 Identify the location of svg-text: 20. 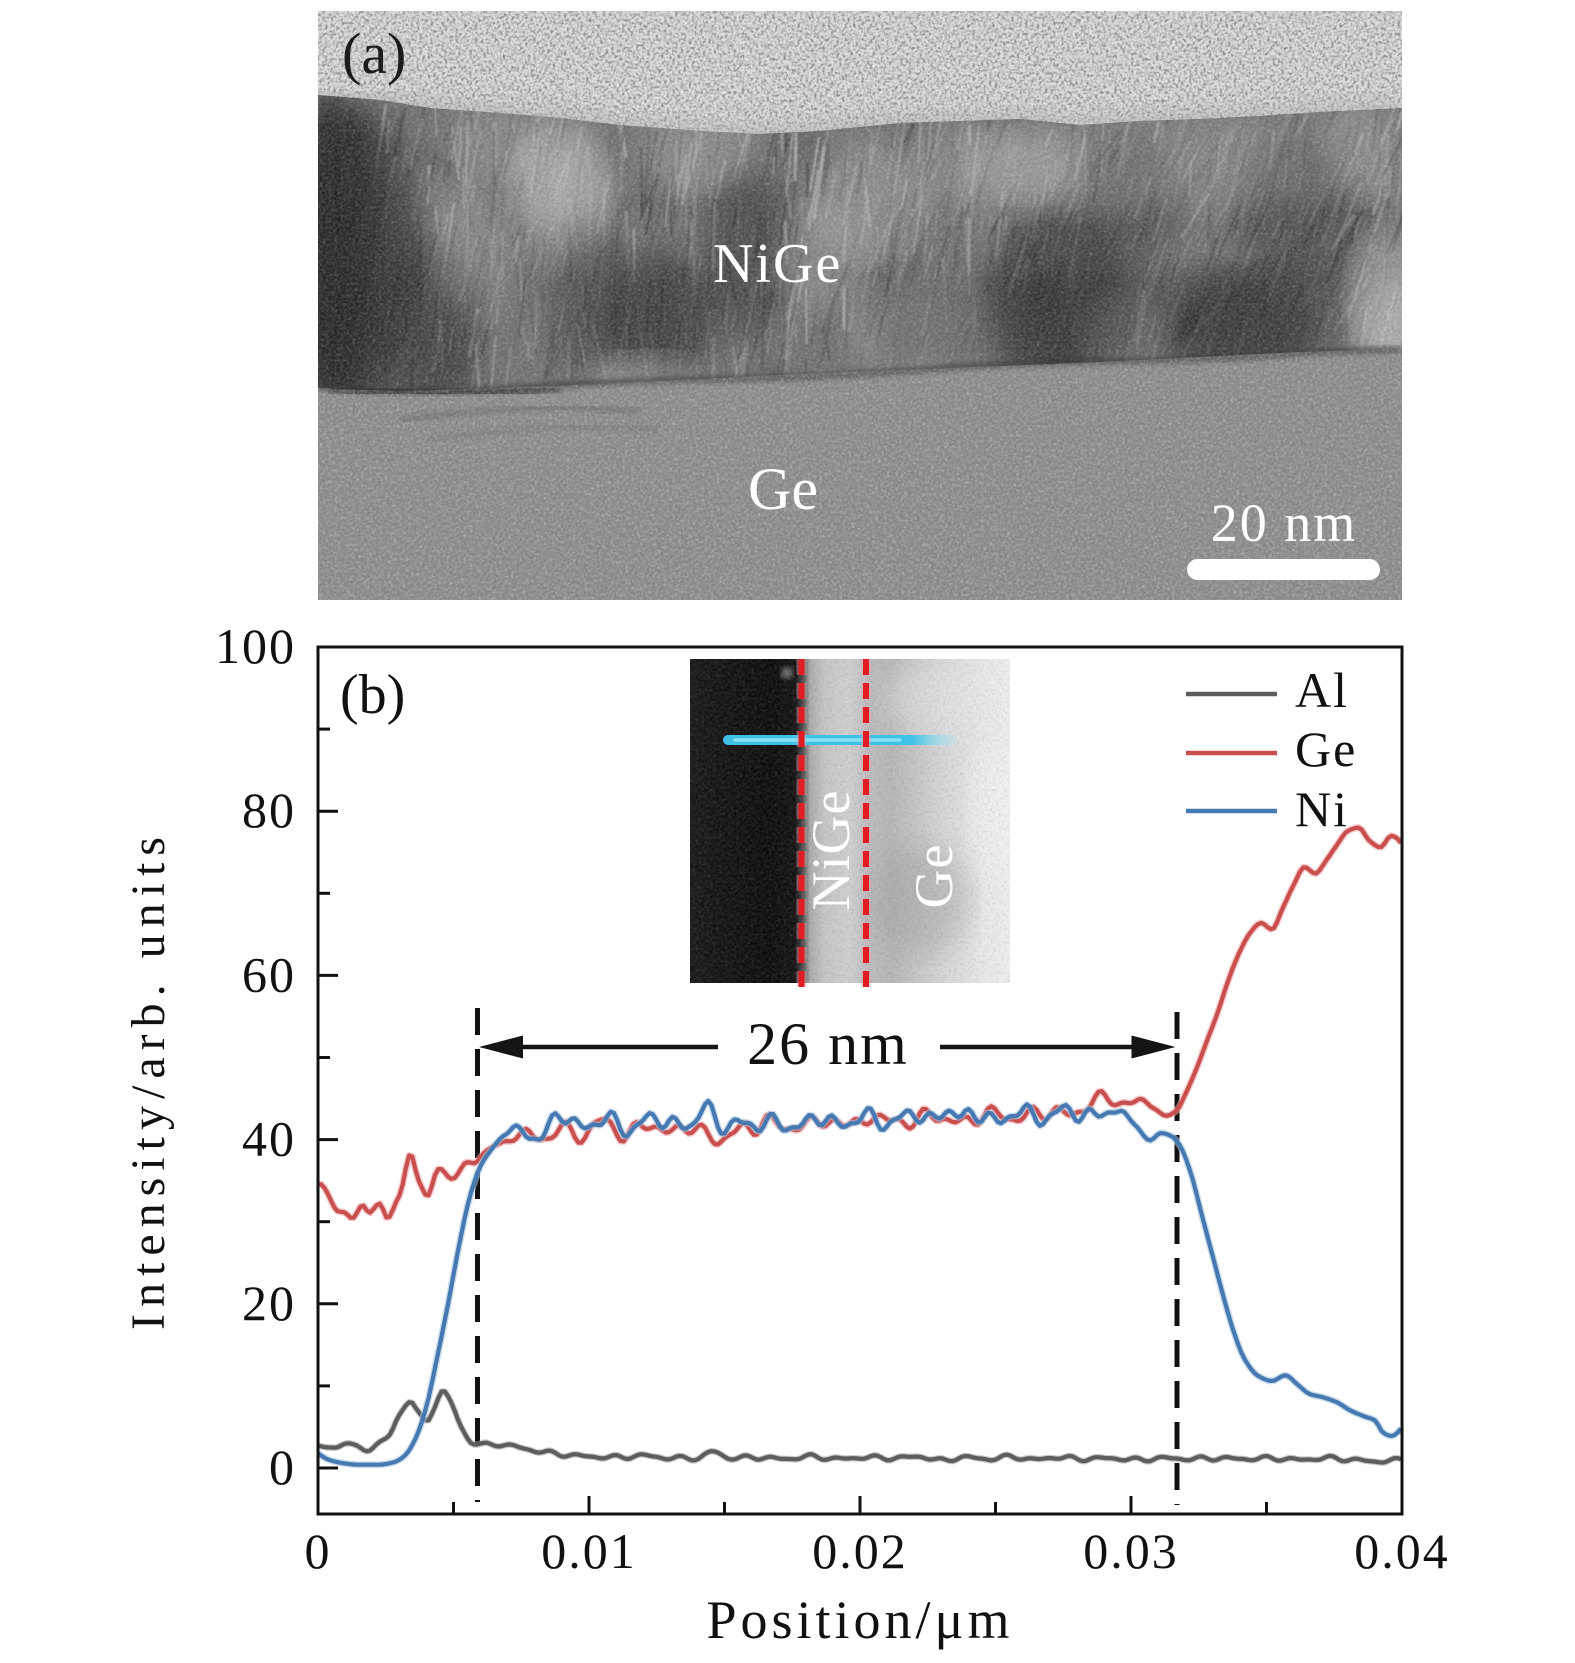
(269, 1303).